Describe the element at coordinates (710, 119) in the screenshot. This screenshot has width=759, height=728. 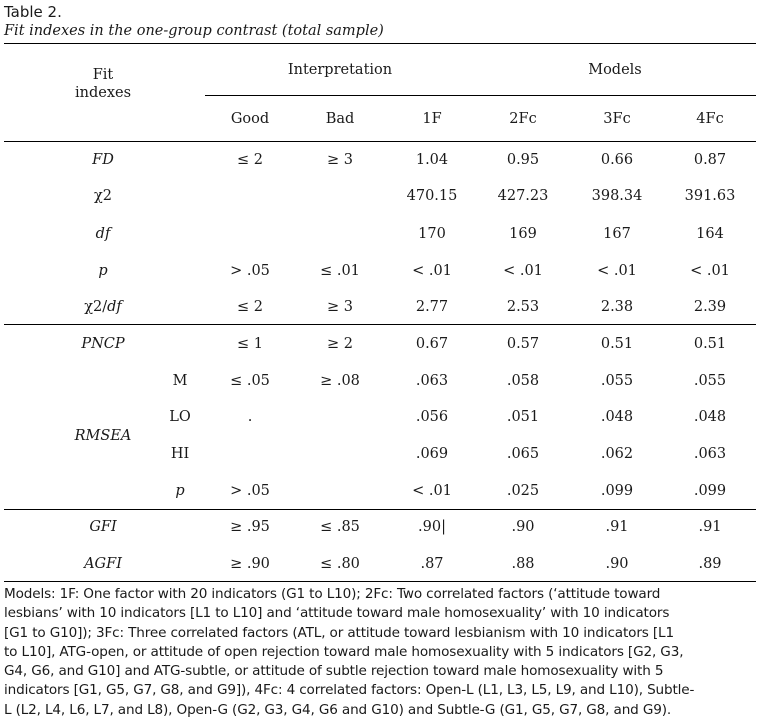
I see `header-model-4fc: 4Fc` at that location.